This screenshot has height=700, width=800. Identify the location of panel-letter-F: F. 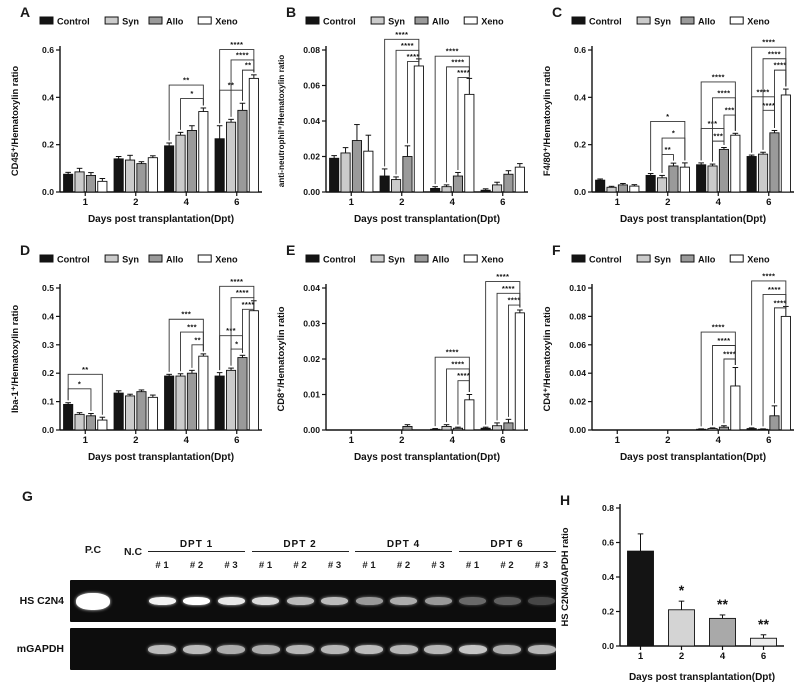
(556, 250).